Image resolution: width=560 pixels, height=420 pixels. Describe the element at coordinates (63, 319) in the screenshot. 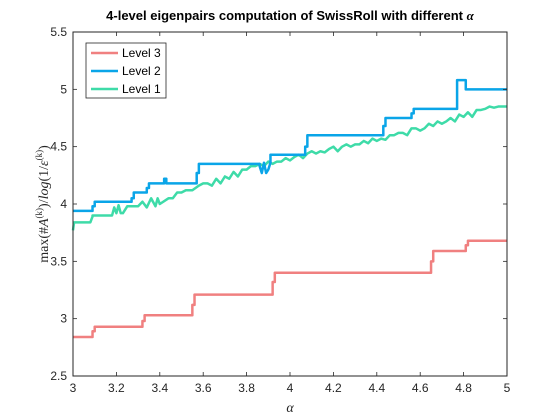

I see `y-tick-label: 3` at that location.